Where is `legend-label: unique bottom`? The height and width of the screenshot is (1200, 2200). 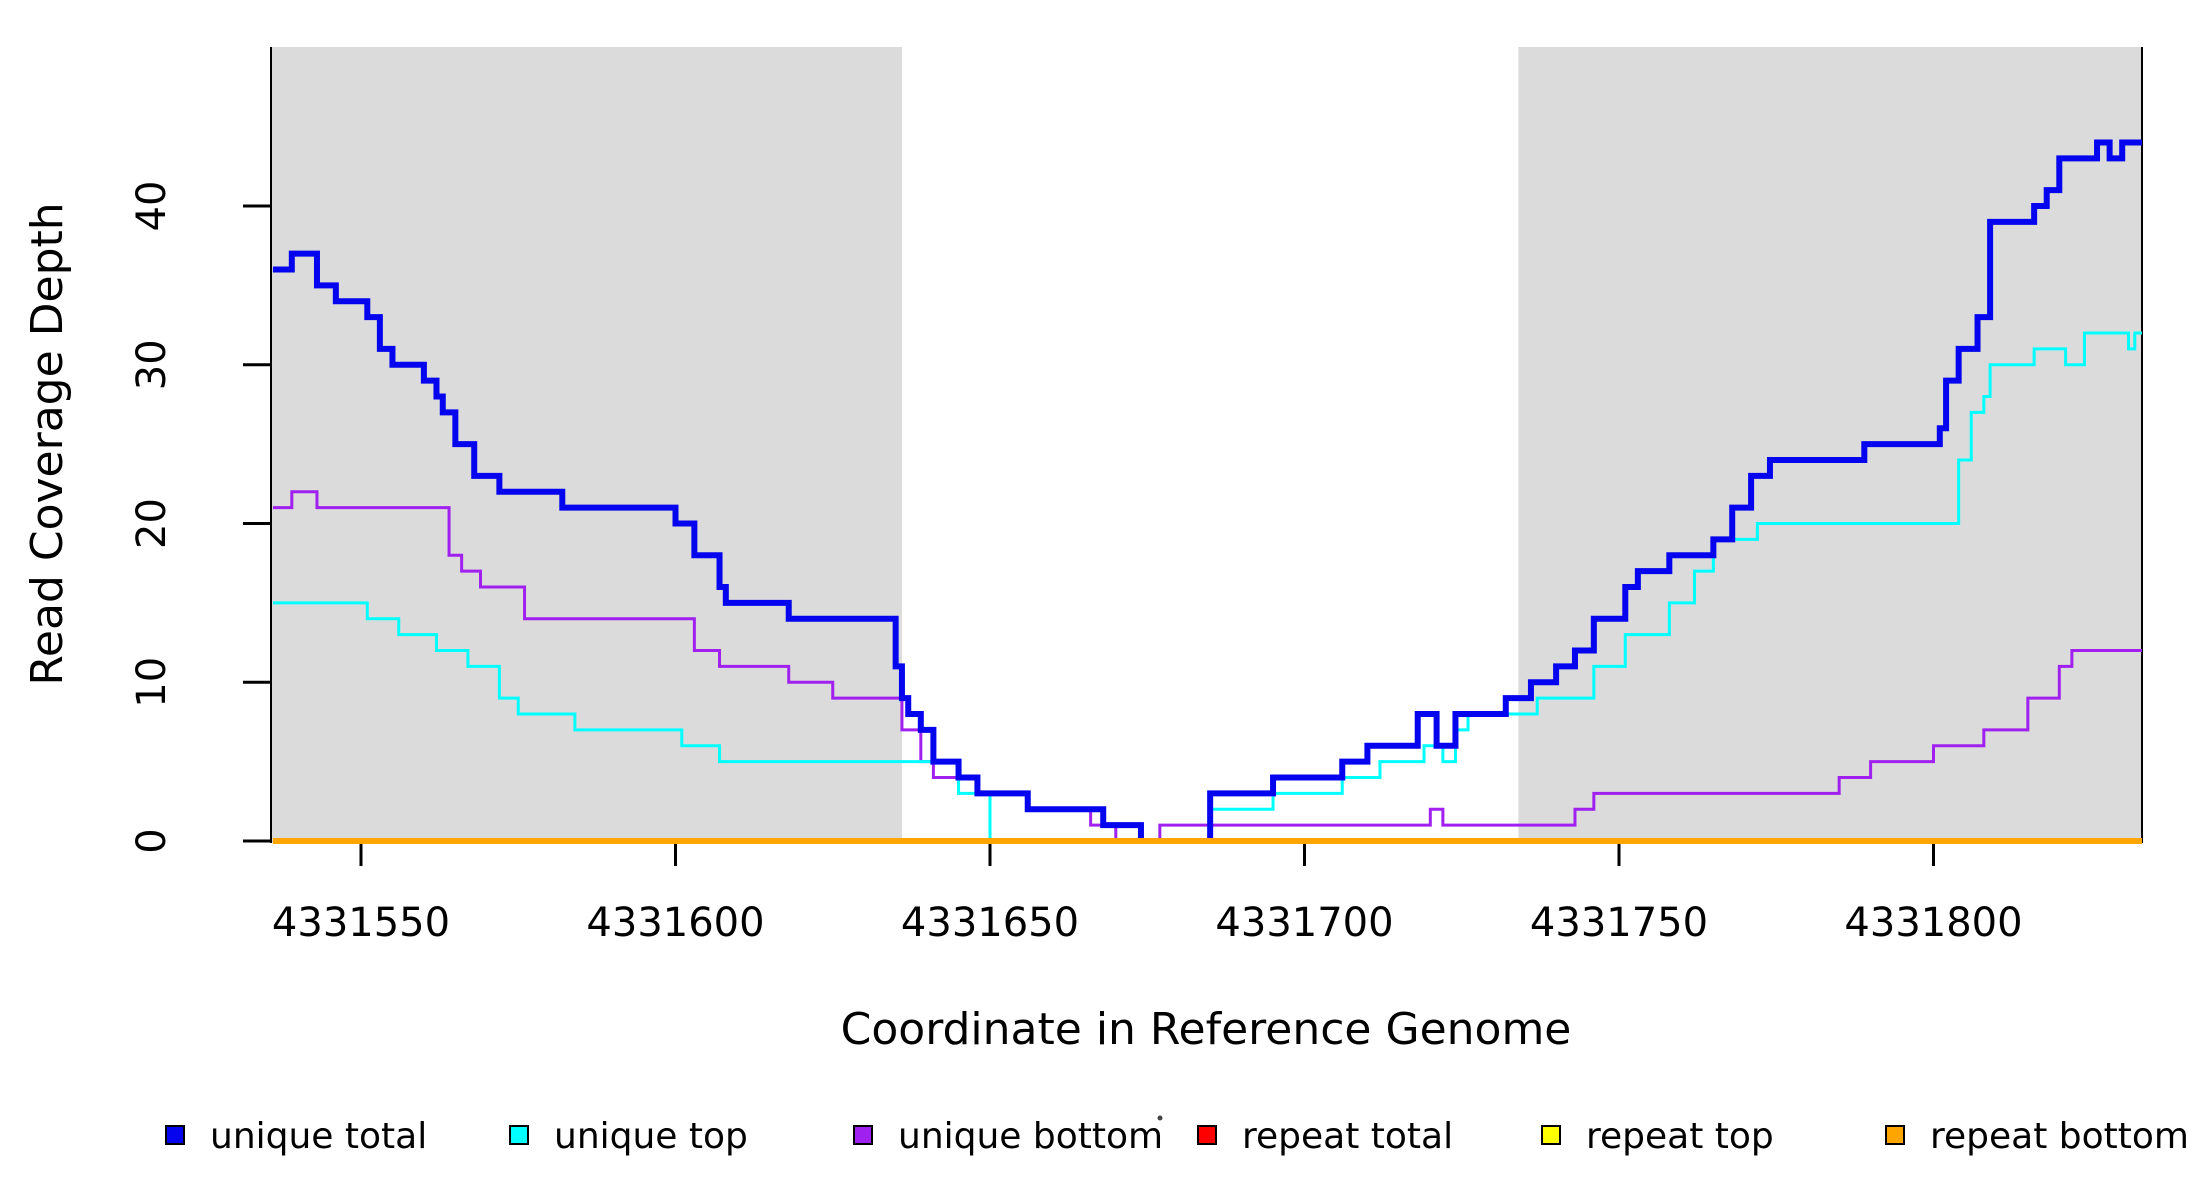 legend-label: unique bottom is located at coordinates (1030, 1136).